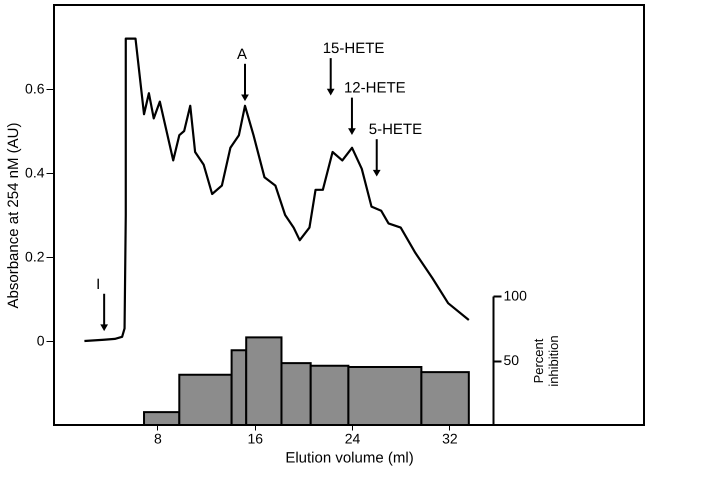  What do you see at coordinates (255, 438) in the screenshot?
I see `x-tick-label: 16` at bounding box center [255, 438].